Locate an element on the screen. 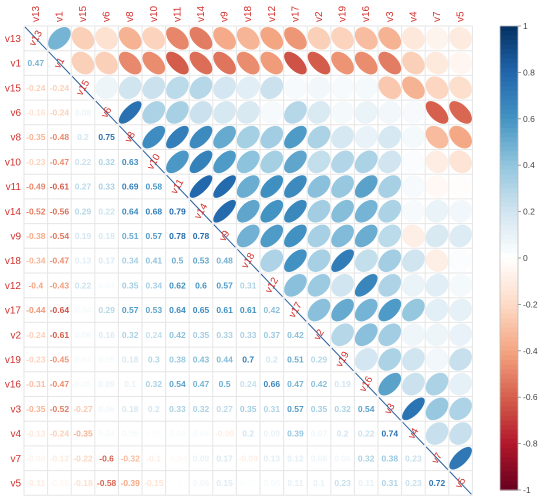  corr-value-v10-v1: -0.47 is located at coordinates (60, 162).